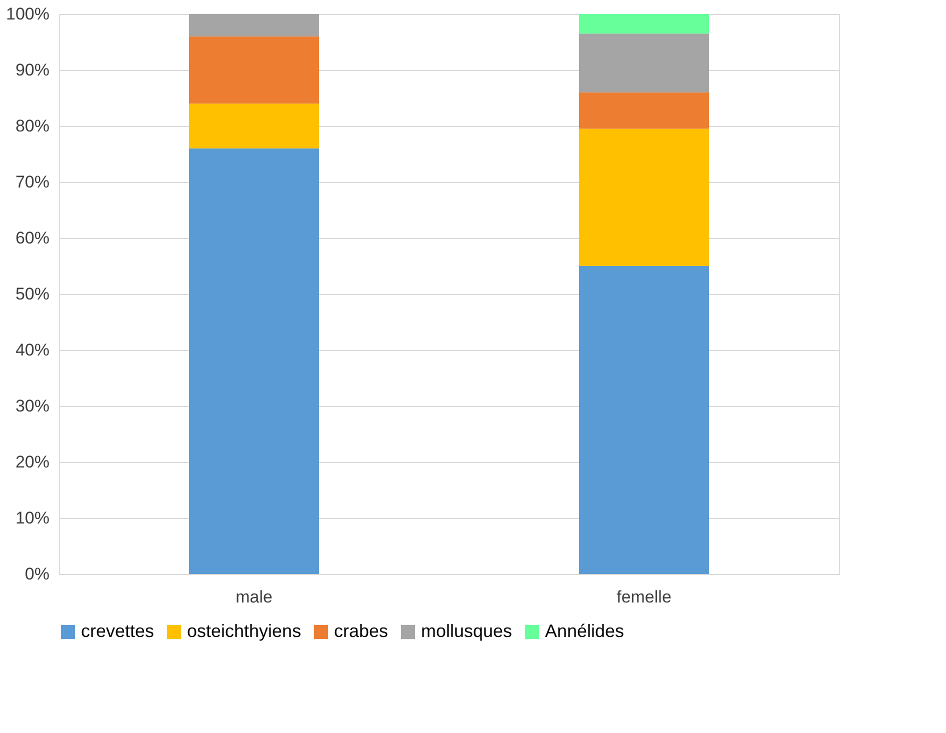  What do you see at coordinates (361, 631) in the screenshot?
I see `legend-label: crabes` at bounding box center [361, 631].